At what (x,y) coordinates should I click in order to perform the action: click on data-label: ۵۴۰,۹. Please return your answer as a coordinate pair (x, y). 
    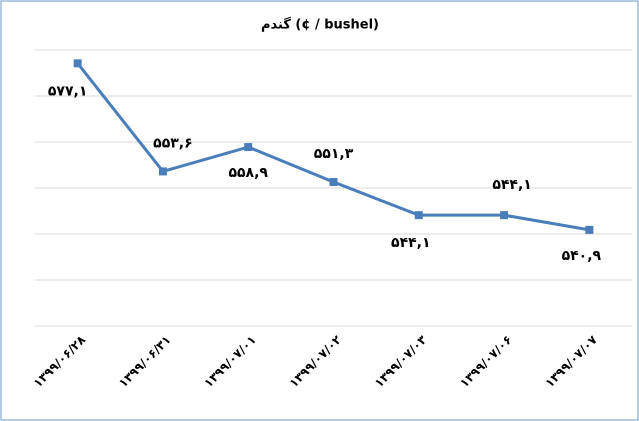
    Looking at the image, I should click on (582, 256).